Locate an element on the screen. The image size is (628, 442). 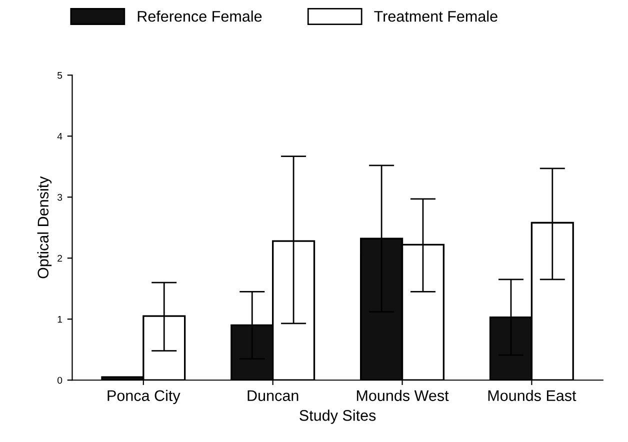
legend-label: Treatment Female is located at coordinates (436, 16).